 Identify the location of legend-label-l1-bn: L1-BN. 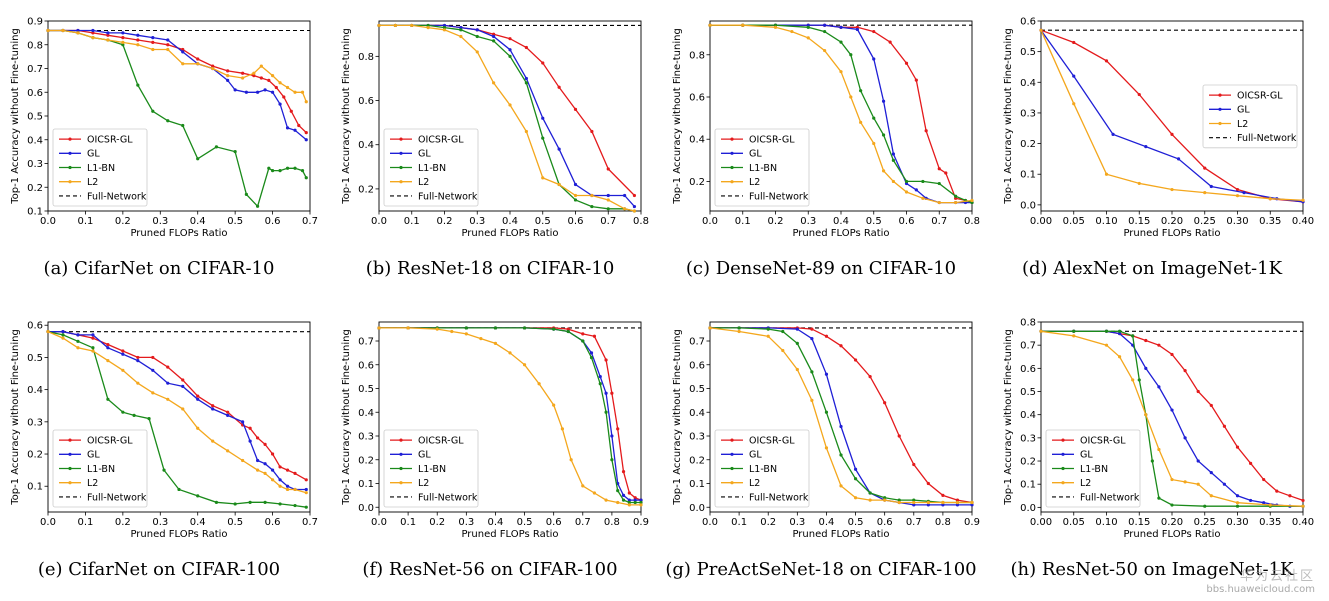
(432, 168).